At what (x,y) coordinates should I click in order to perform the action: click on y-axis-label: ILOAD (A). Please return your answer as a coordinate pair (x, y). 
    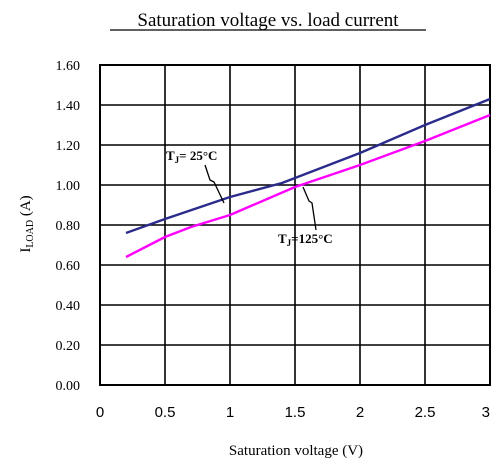
    Looking at the image, I should click on (27, 223).